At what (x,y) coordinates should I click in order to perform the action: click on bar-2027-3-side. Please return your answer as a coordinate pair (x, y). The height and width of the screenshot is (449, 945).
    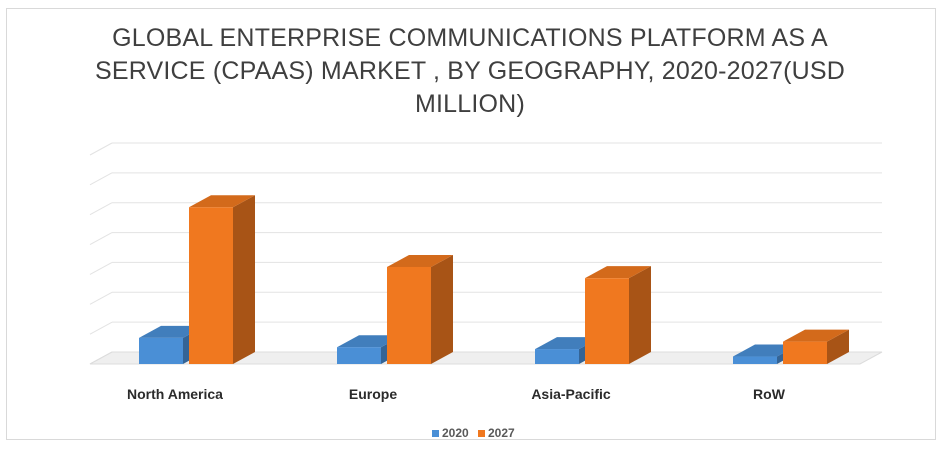
    Looking at the image, I should click on (838, 346).